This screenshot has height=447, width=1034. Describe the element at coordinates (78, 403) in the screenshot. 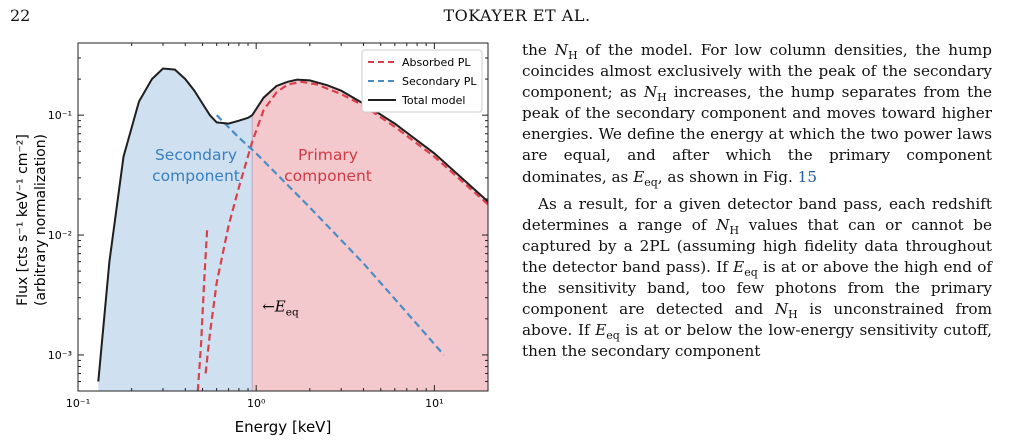

I see `x-tick-label: 10⁻¹` at that location.